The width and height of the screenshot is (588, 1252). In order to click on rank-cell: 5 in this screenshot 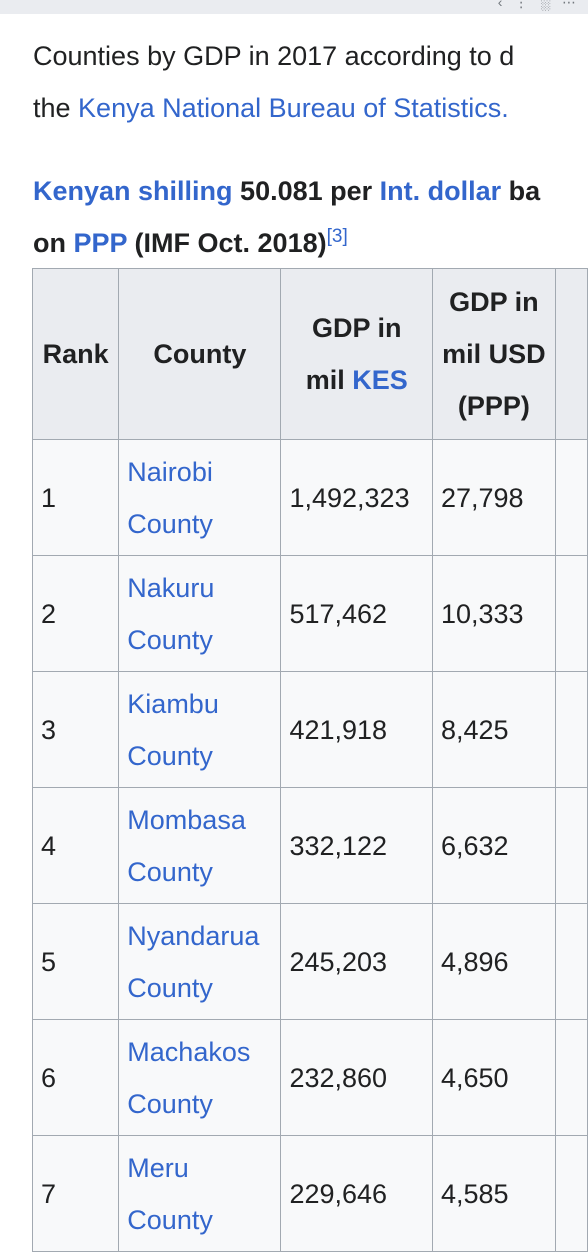, I will do `click(75, 961)`.